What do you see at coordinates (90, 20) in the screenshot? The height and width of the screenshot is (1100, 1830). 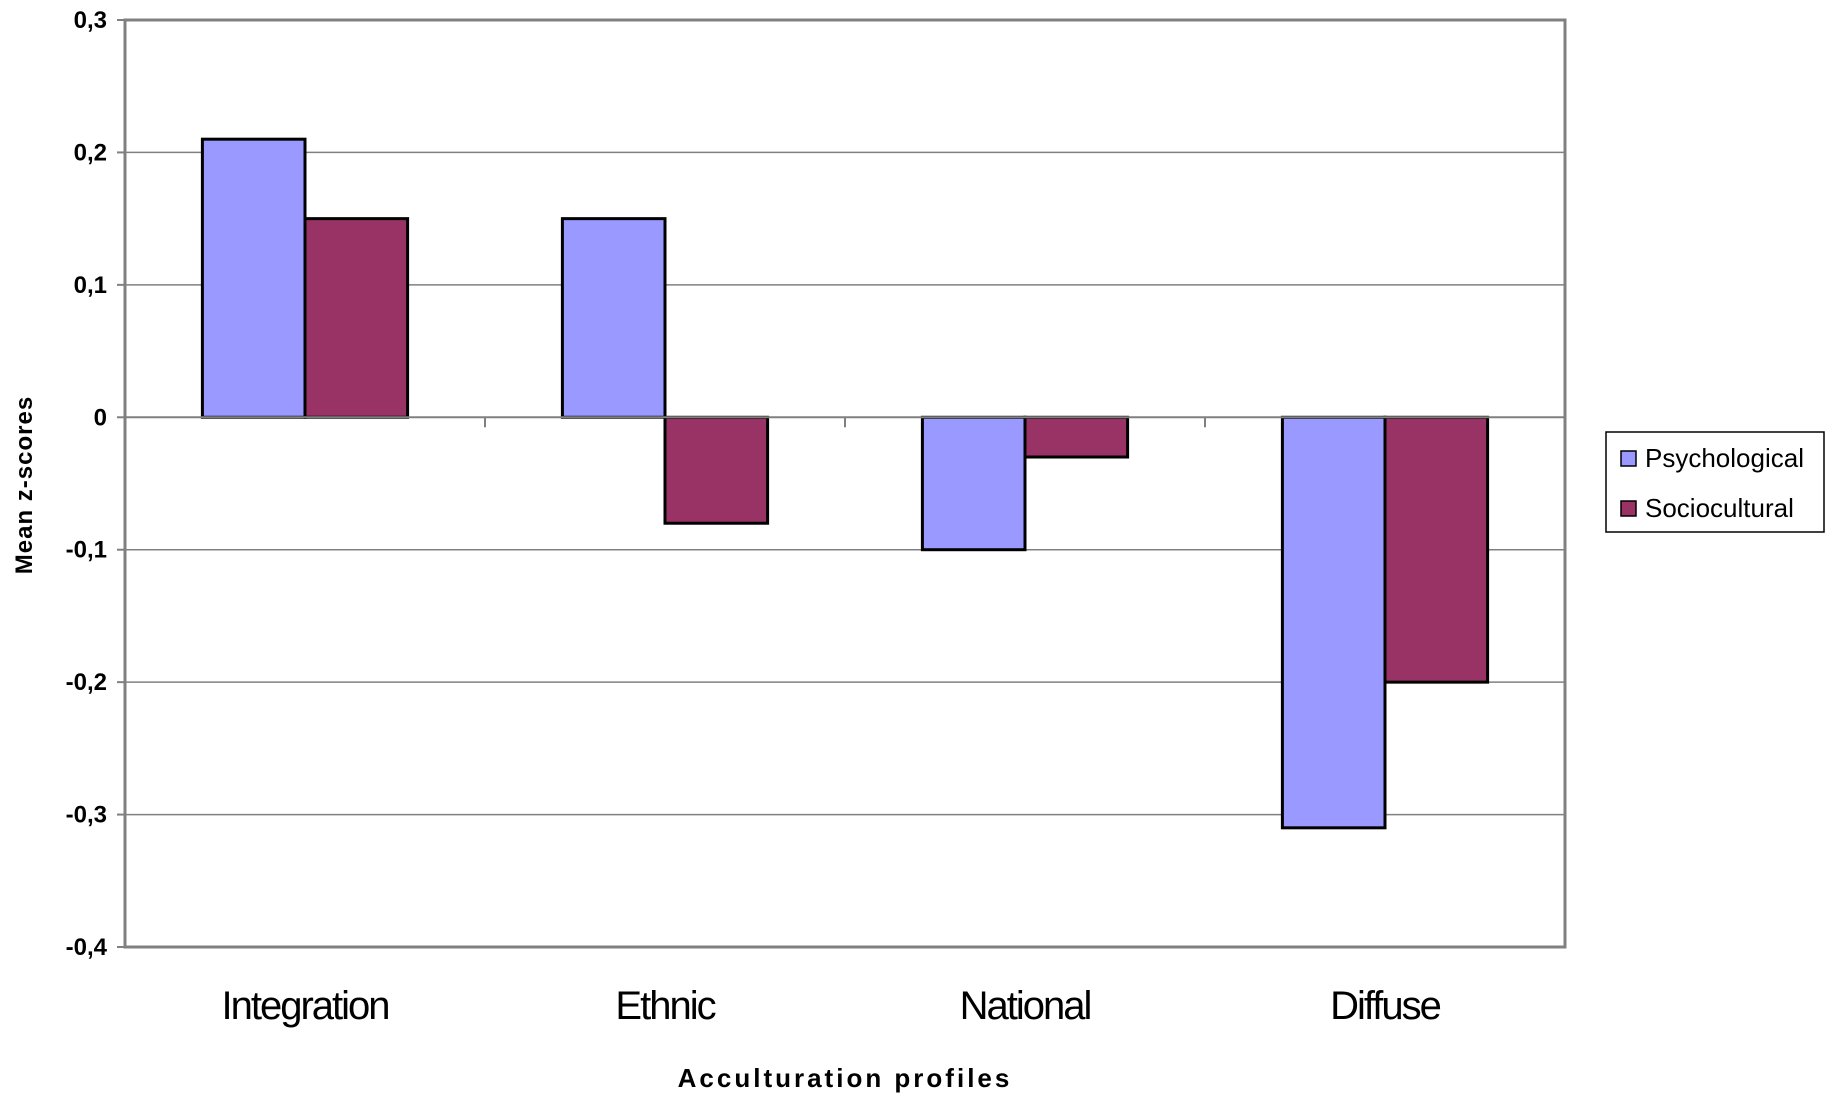 I see `y-tick-label: 0,3` at bounding box center [90, 20].